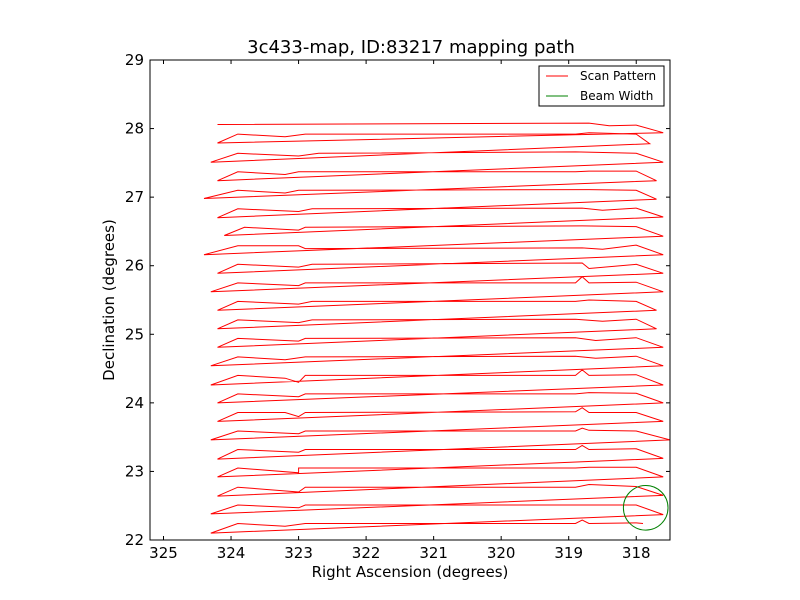  What do you see at coordinates (618, 76) in the screenshot?
I see `legend-label-scan-pattern: Scan Pattern` at bounding box center [618, 76].